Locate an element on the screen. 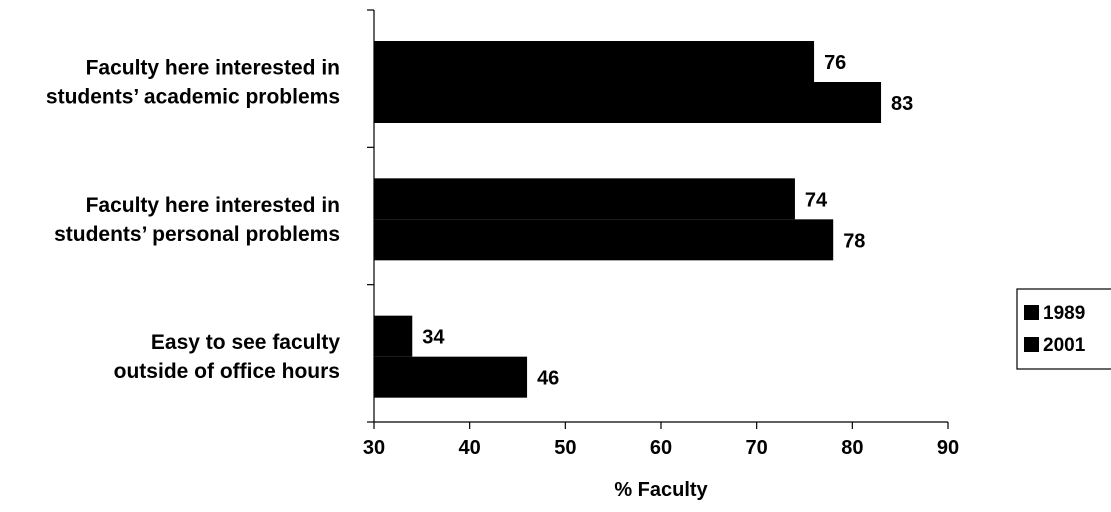 The height and width of the screenshot is (512, 1111). x-tick-label: 40 is located at coordinates (470, 448).